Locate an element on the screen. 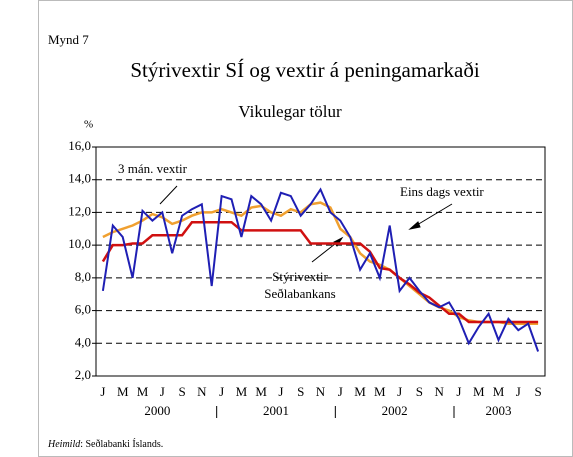 The height and width of the screenshot is (457, 573). series-label: Eins dags vextir is located at coordinates (442, 191).